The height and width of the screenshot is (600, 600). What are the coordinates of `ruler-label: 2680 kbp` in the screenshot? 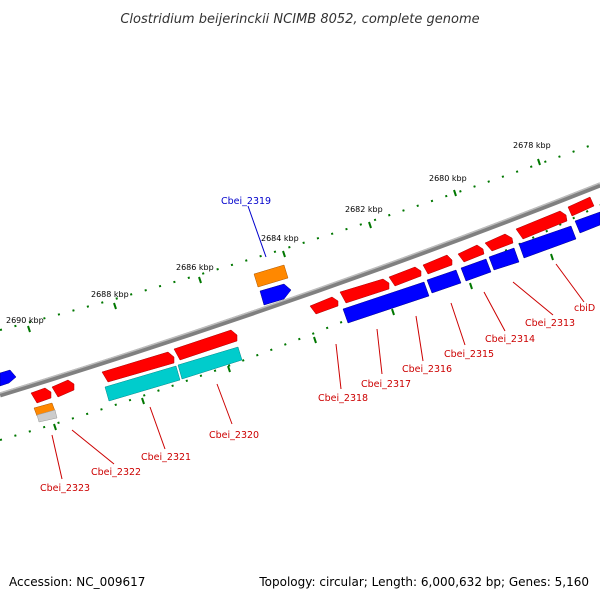 It's located at (448, 178).